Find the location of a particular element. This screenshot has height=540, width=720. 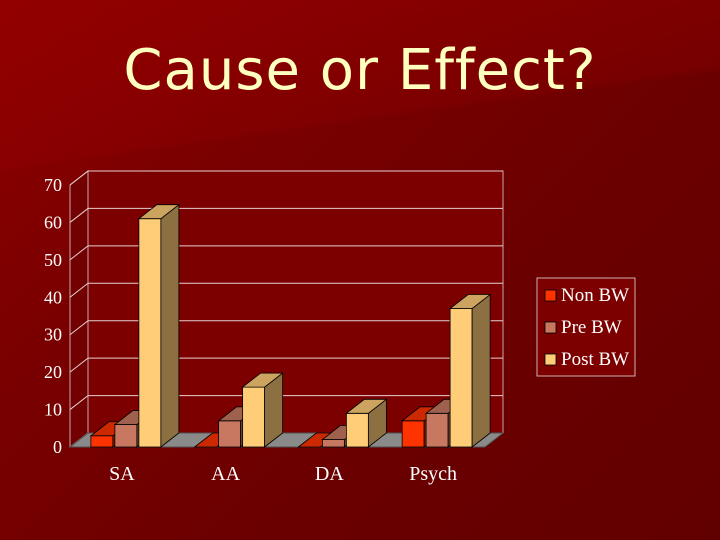

y-tick-label: 10 is located at coordinates (53, 410).